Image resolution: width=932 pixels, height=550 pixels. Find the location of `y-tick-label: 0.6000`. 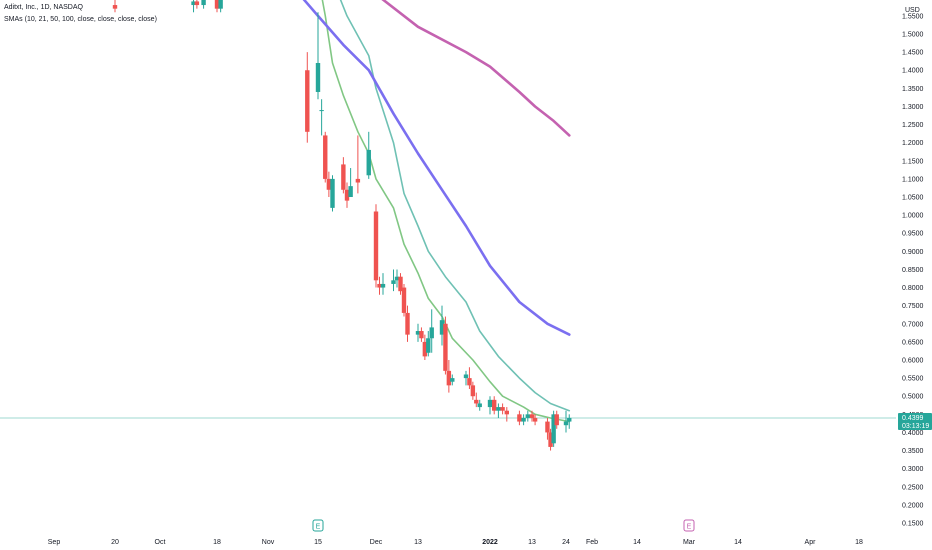

y-tick-label: 0.6000 is located at coordinates (913, 361).